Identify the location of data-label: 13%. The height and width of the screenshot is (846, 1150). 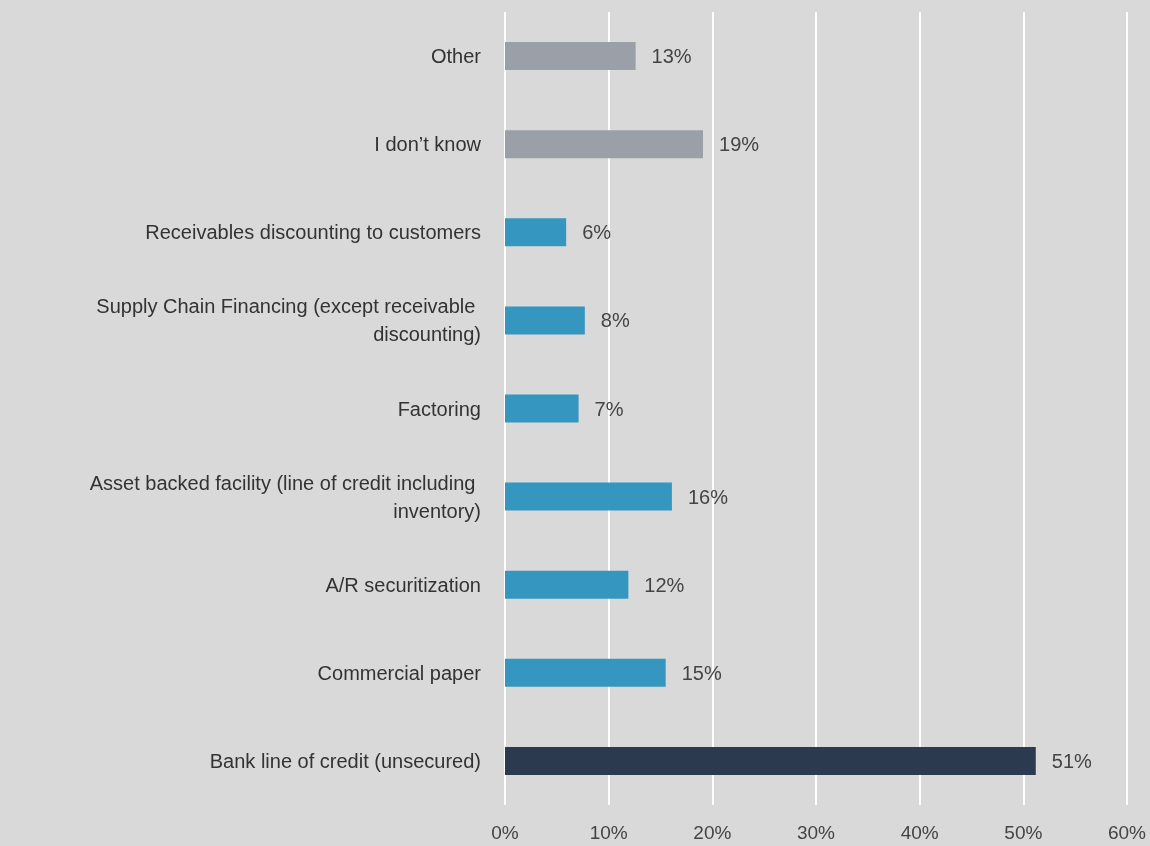
(671, 56).